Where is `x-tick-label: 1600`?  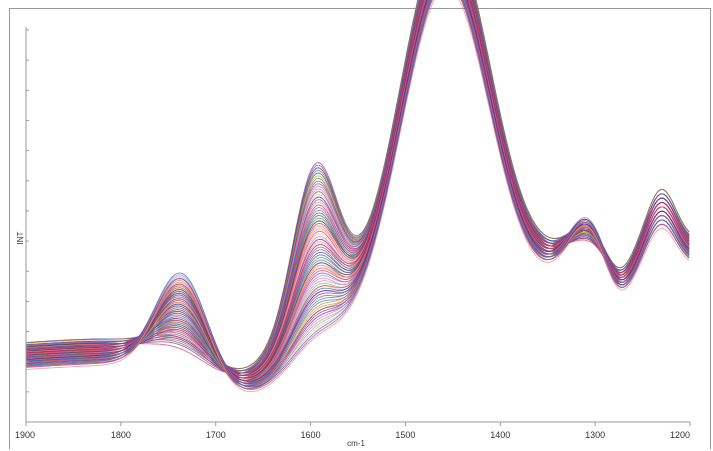 x-tick-label: 1600 is located at coordinates (311, 435).